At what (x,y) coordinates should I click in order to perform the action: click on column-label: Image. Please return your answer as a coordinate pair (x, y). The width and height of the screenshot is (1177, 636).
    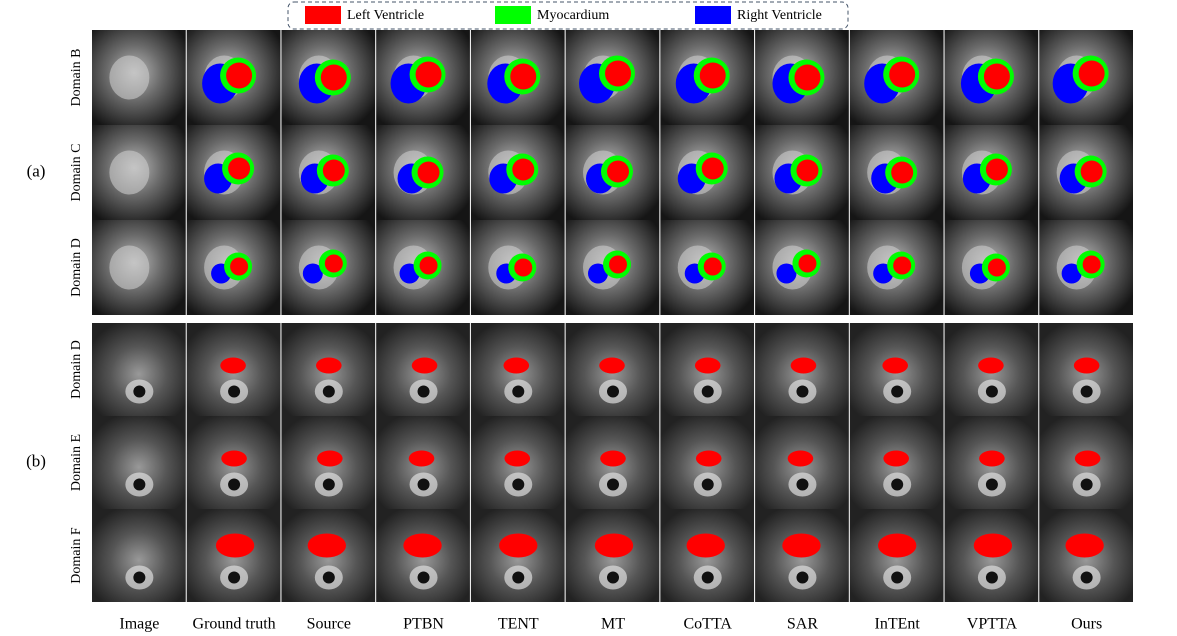
    Looking at the image, I should click on (139, 624).